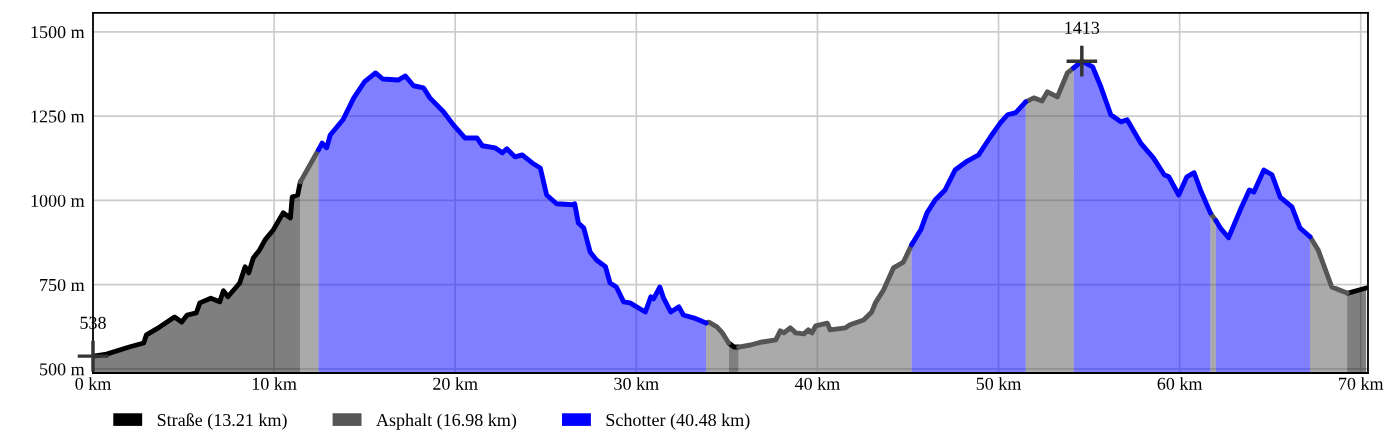 This screenshot has width=1386, height=446. What do you see at coordinates (446, 421) in the screenshot?
I see `legend-label: Asphalt (16.98 km)` at bounding box center [446, 421].